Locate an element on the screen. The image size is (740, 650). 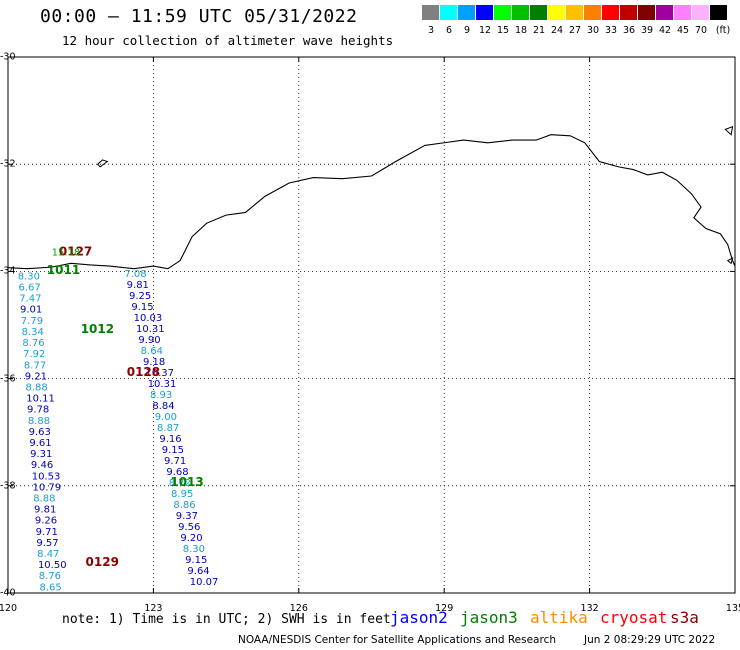
wave-height-label: 9.31 is located at coordinates (41, 454).